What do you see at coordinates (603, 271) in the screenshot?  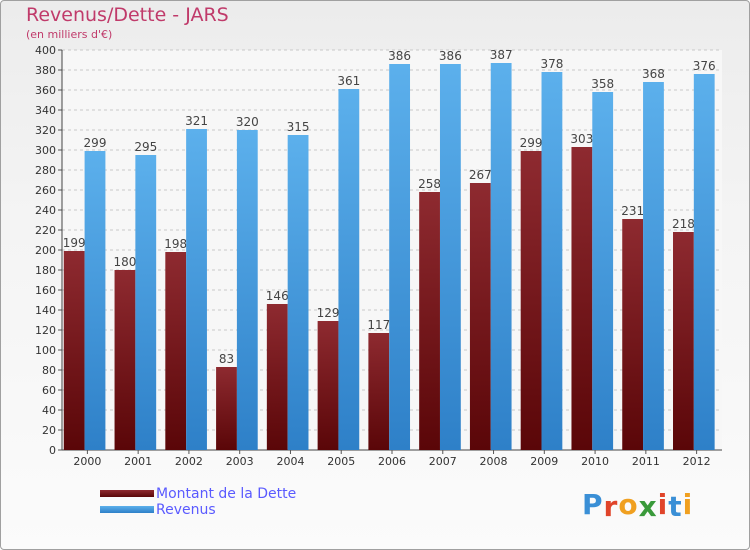 I see `bar-revenus-2010` at bounding box center [603, 271].